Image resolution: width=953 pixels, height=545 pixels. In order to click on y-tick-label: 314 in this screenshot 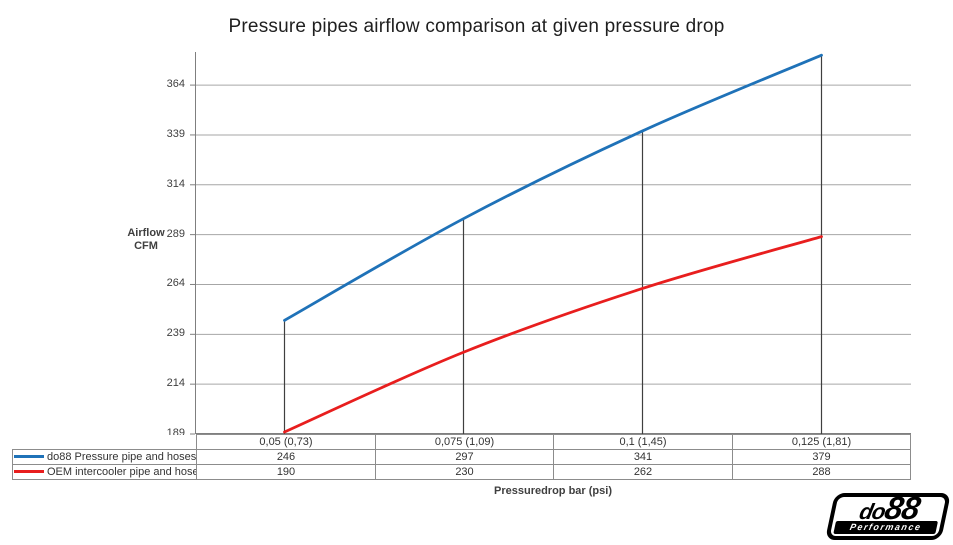, I will do `click(175, 183)`.